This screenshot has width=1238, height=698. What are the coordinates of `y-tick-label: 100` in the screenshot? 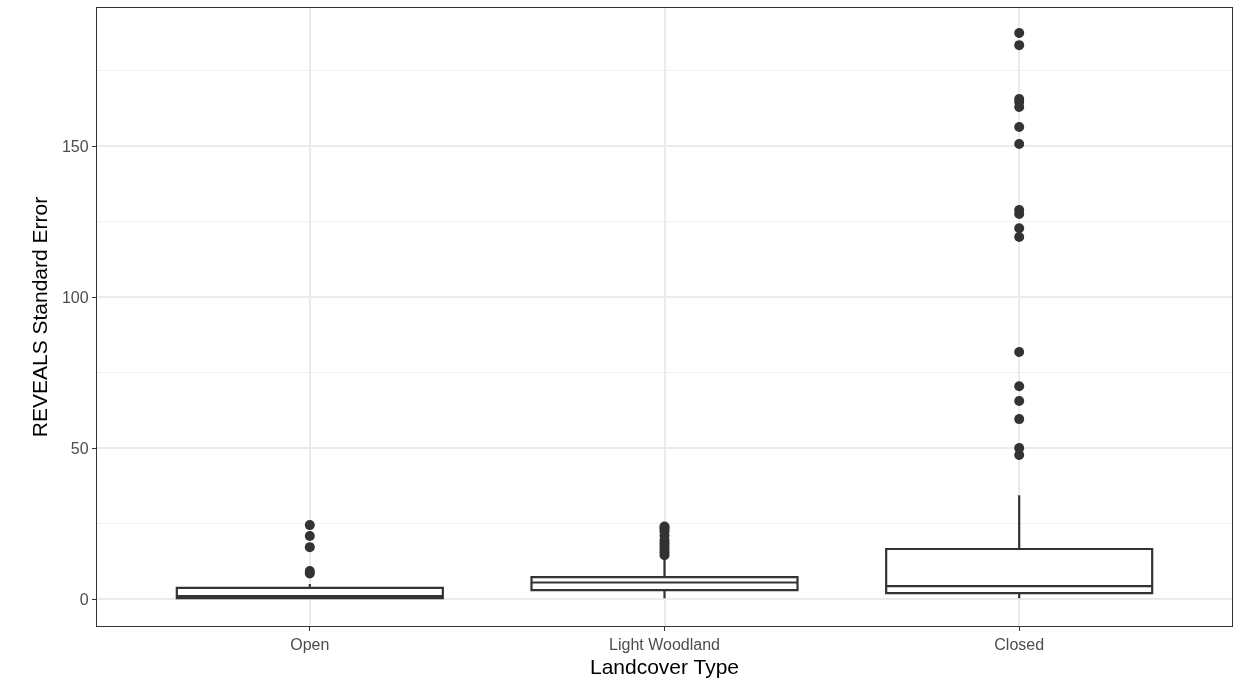 It's located at (75, 297).